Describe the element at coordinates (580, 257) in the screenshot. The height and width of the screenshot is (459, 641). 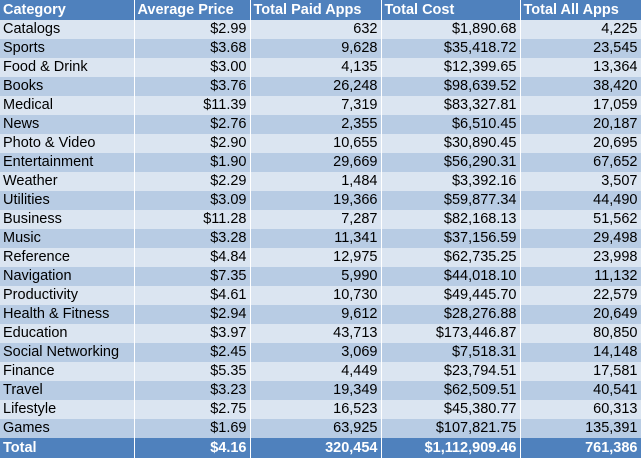
I see `cell-total-all-apps: 23,998` at that location.